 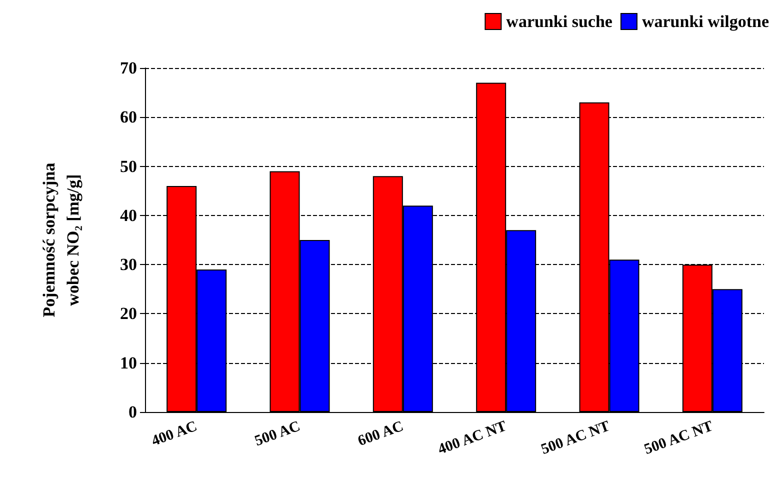 I want to click on y-tick-label: 50, so click(x=128, y=166).